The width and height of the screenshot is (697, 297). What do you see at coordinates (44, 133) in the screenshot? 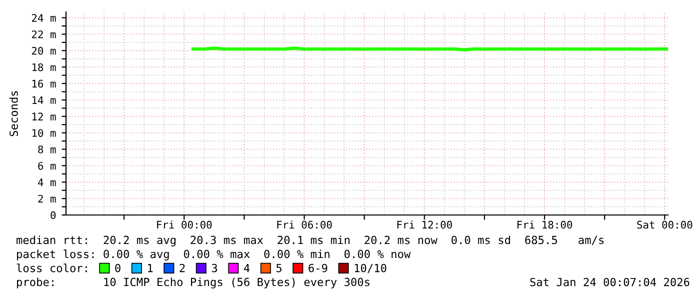
I see `y-tick-label: 10 m` at bounding box center [44, 133].